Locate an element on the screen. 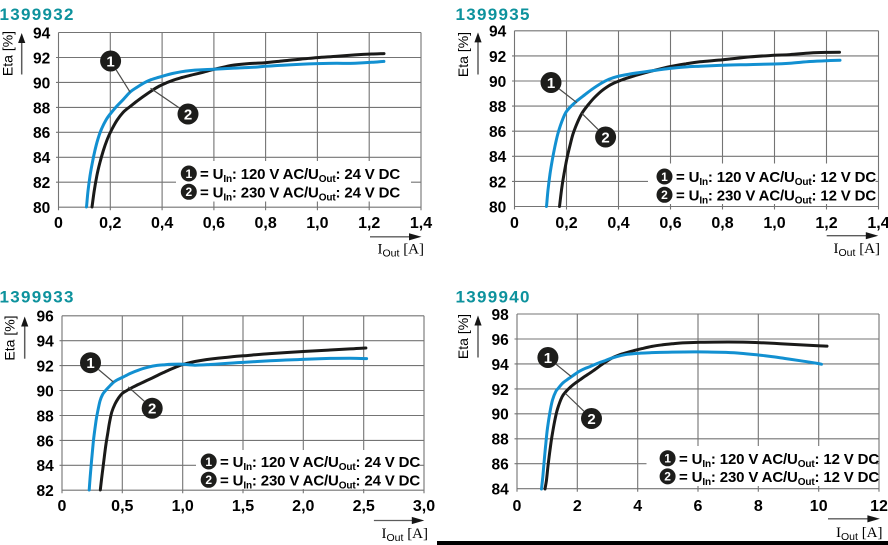  svg-text: 0,5 is located at coordinates (122, 506).